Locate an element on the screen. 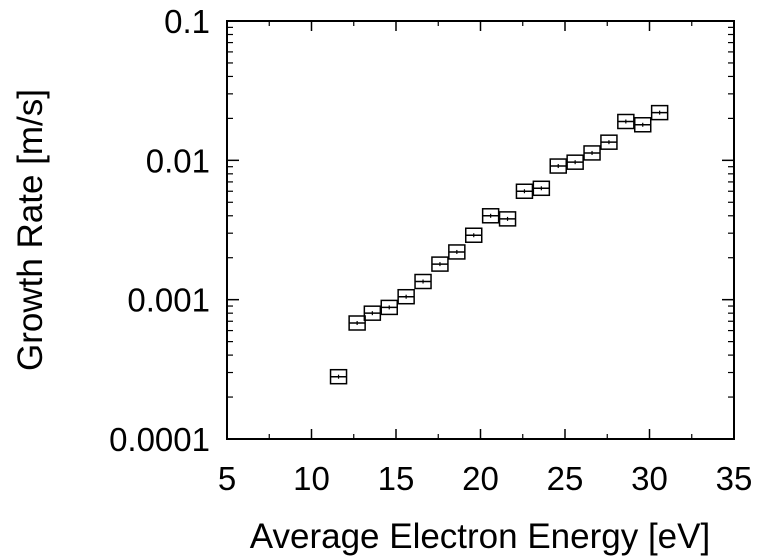 The image size is (758, 558). y-tick-label: 0.0001 is located at coordinates (159, 439).